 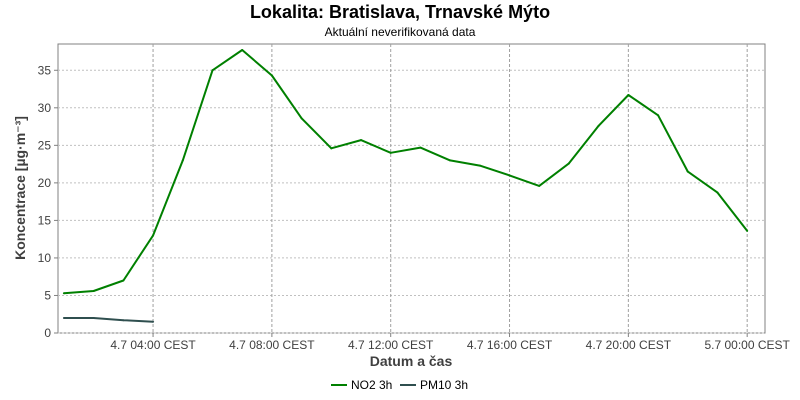 I want to click on x-tick-label: 4.7 16:00 CEST, so click(x=510, y=345).